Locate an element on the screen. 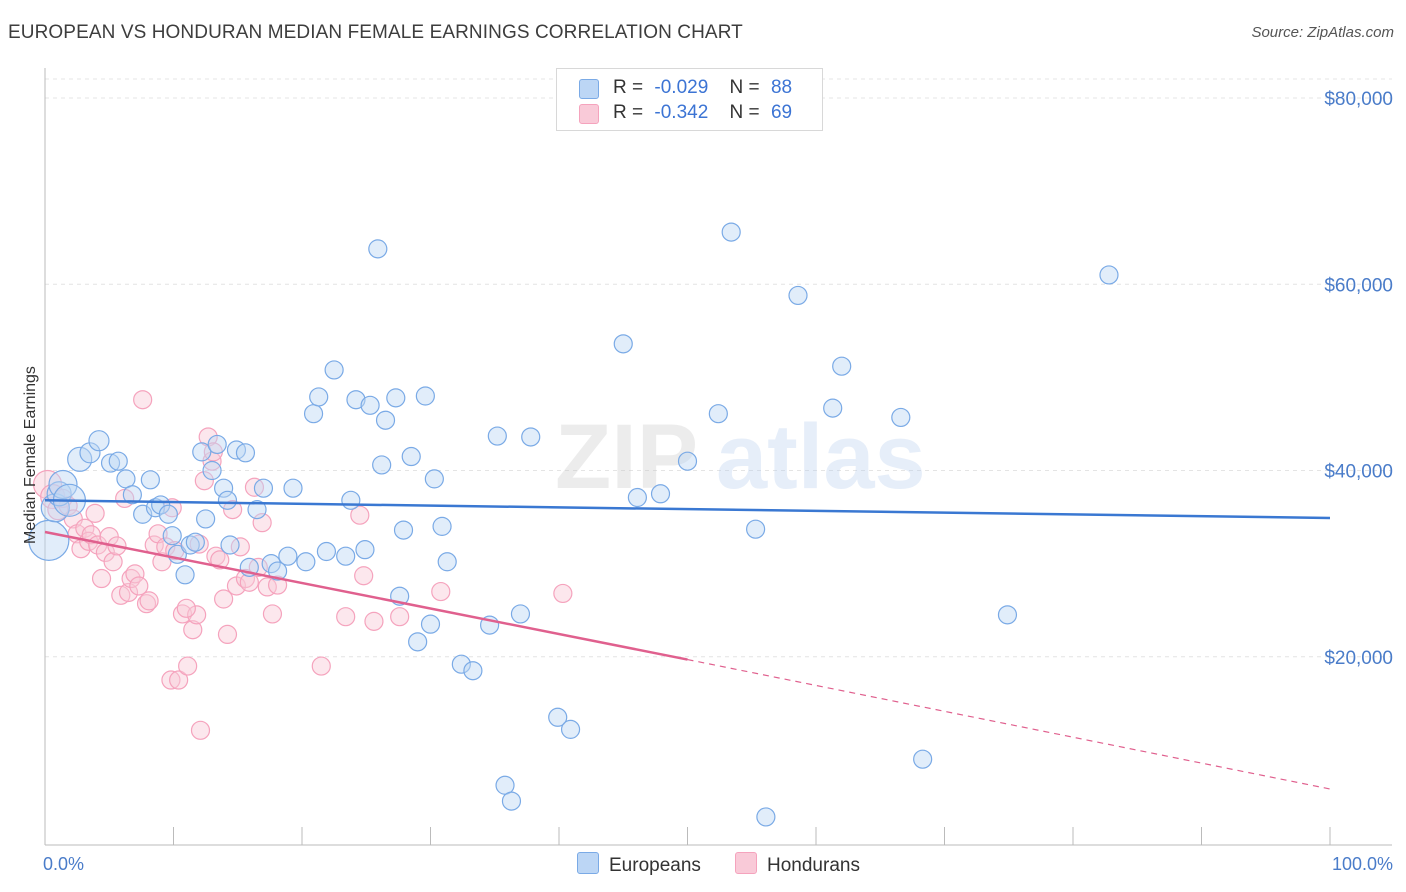 The image size is (1406, 892). trend-line-hondurans is located at coordinates (366, 595).